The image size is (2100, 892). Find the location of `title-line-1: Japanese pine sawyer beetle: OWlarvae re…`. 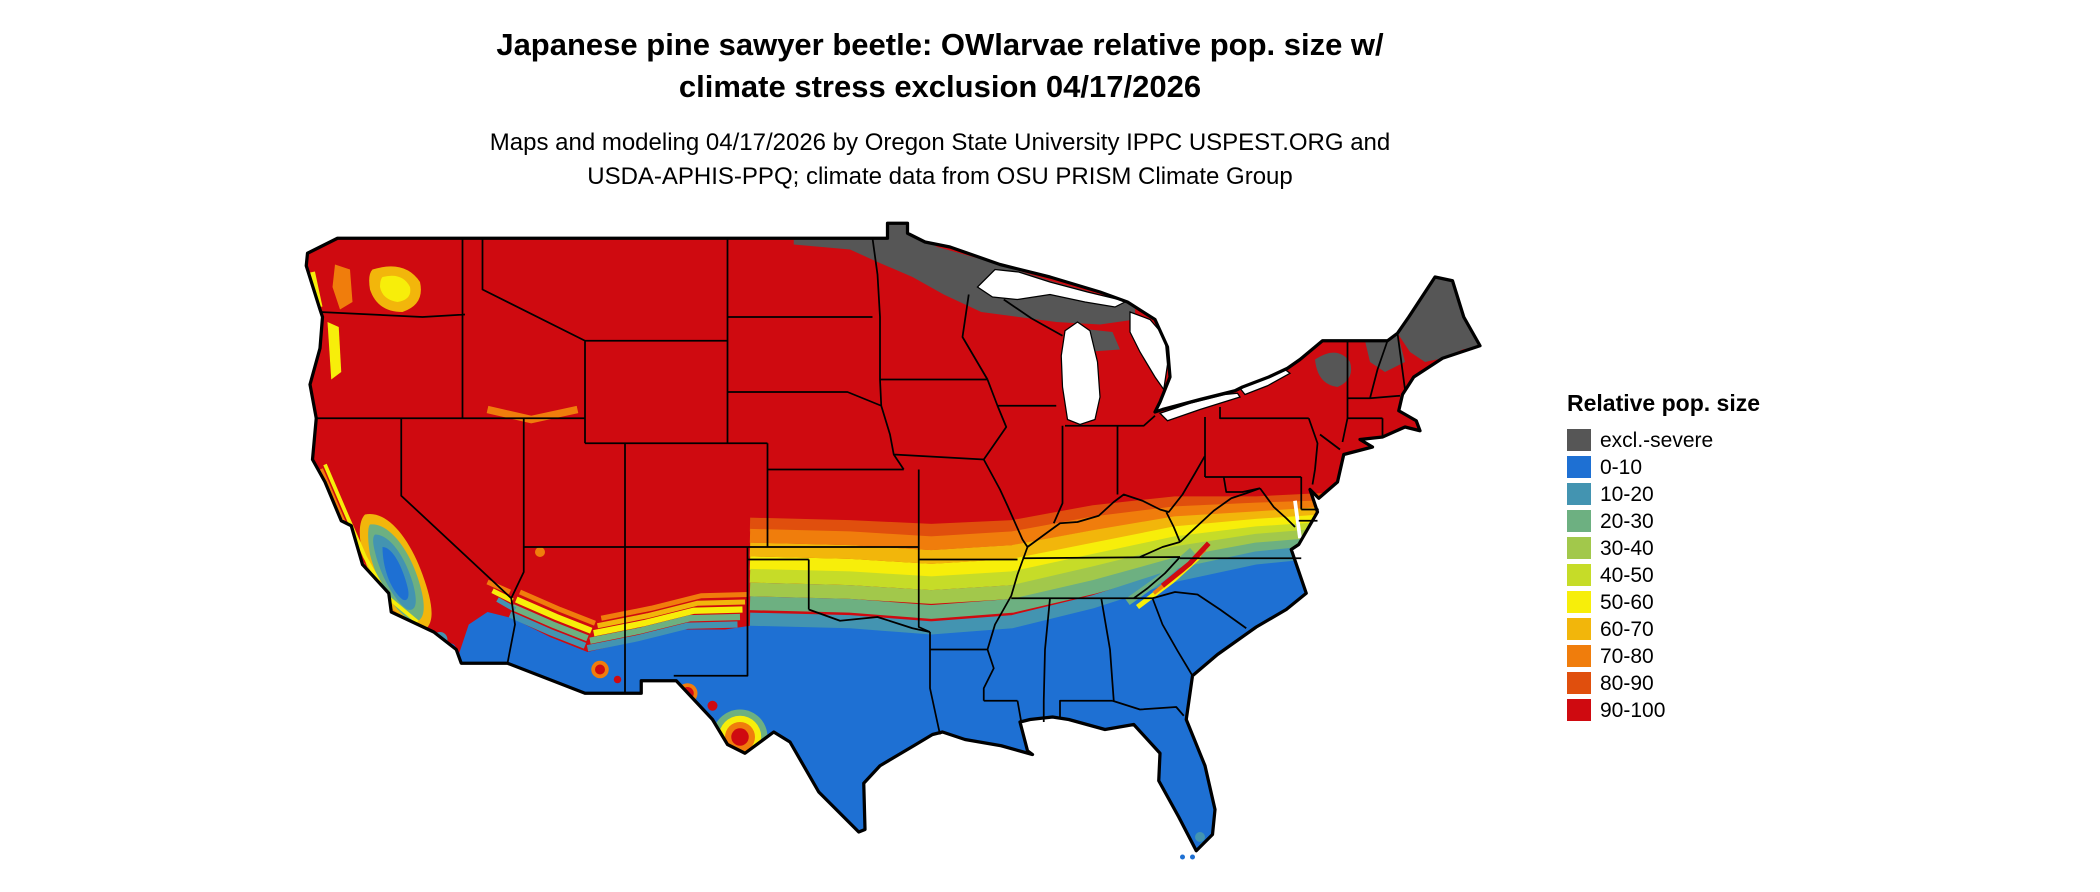

title-line-1: Japanese pine sawyer beetle: OWlarvae re… is located at coordinates (940, 44).